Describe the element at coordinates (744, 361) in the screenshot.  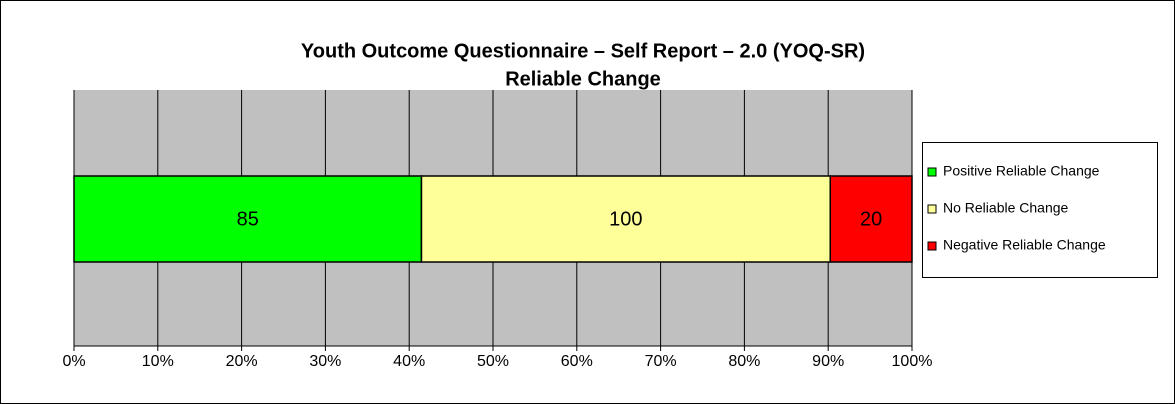
I see `x-tick-label: 80%` at that location.